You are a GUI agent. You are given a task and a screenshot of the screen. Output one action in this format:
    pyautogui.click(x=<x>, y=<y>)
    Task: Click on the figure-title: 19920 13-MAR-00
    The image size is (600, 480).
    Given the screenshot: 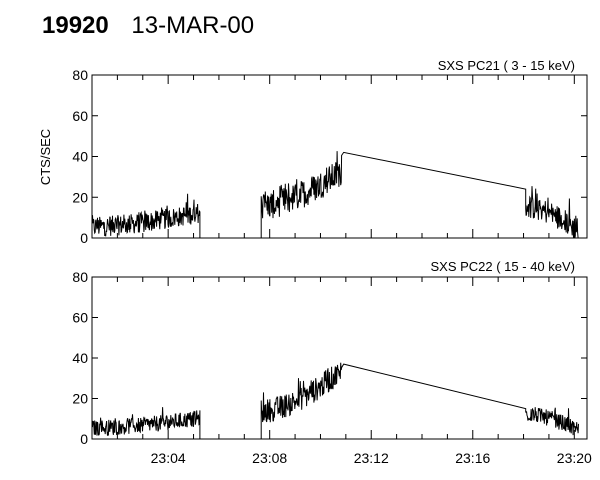 What is the action you would take?
    pyautogui.click(x=148, y=26)
    